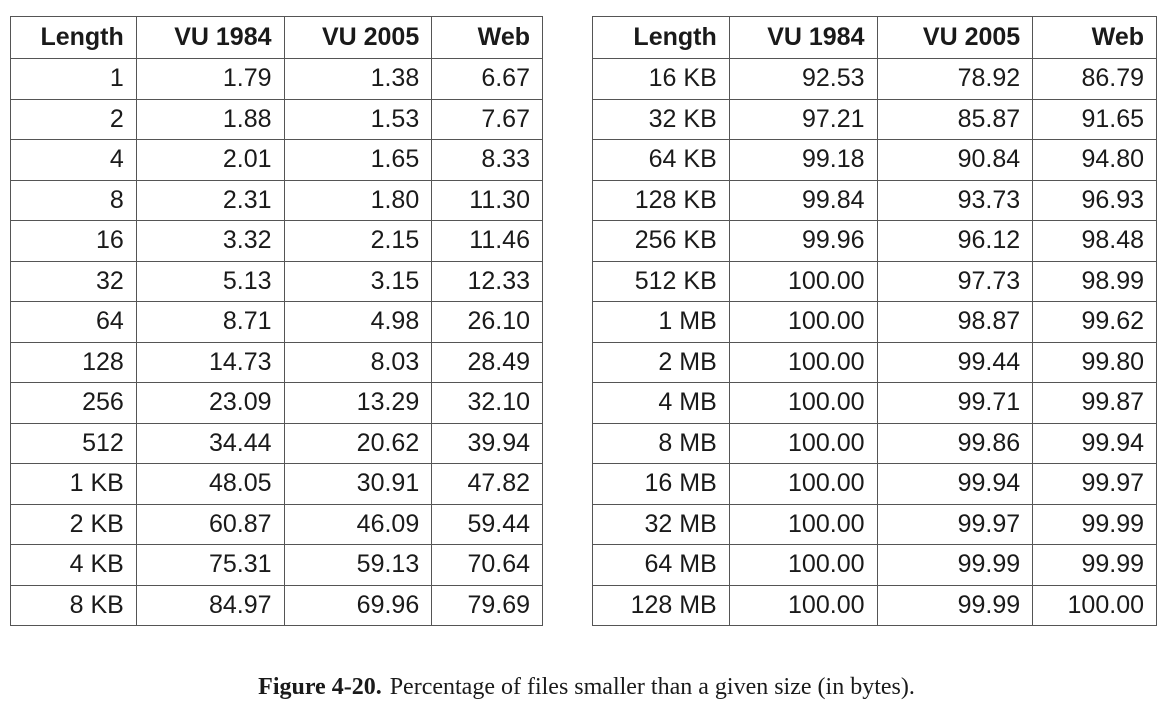 The image size is (1173, 714). I want to click on percentage-cell: 99.44, so click(955, 362).